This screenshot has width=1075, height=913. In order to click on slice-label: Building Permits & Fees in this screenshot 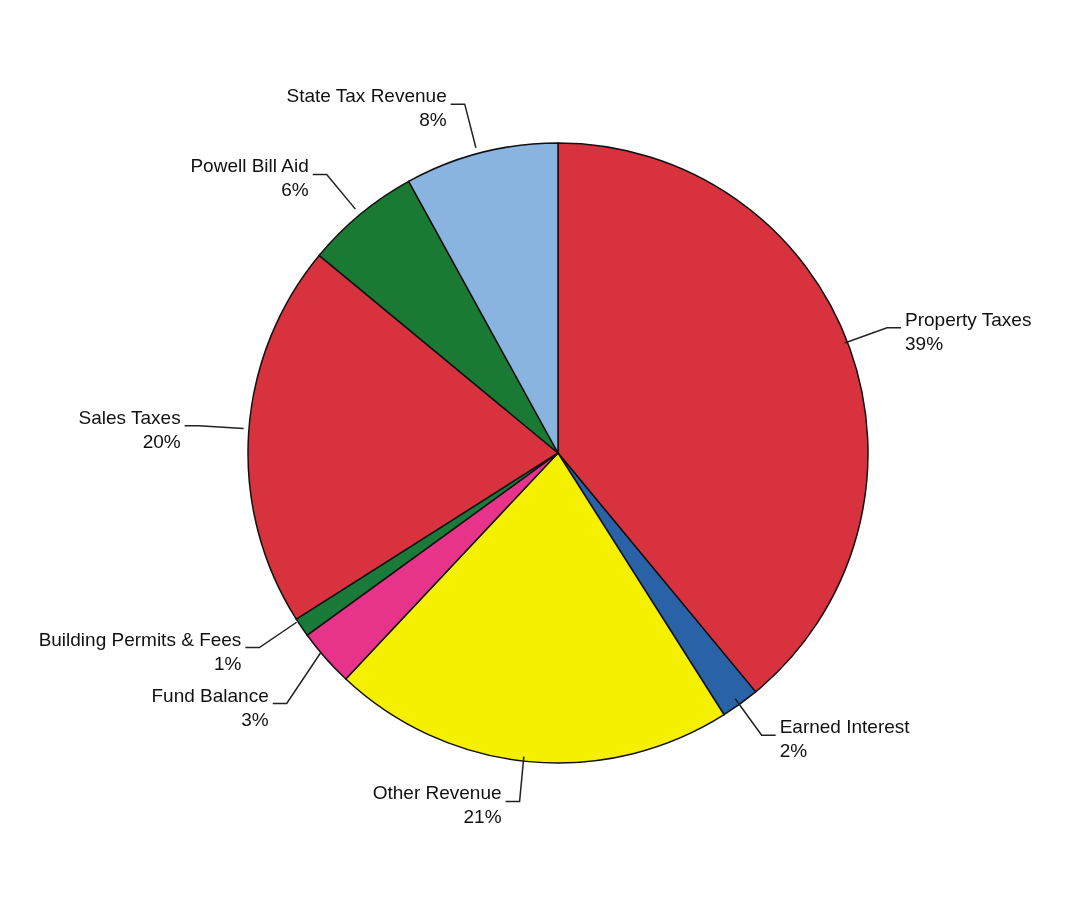, I will do `click(140, 639)`.